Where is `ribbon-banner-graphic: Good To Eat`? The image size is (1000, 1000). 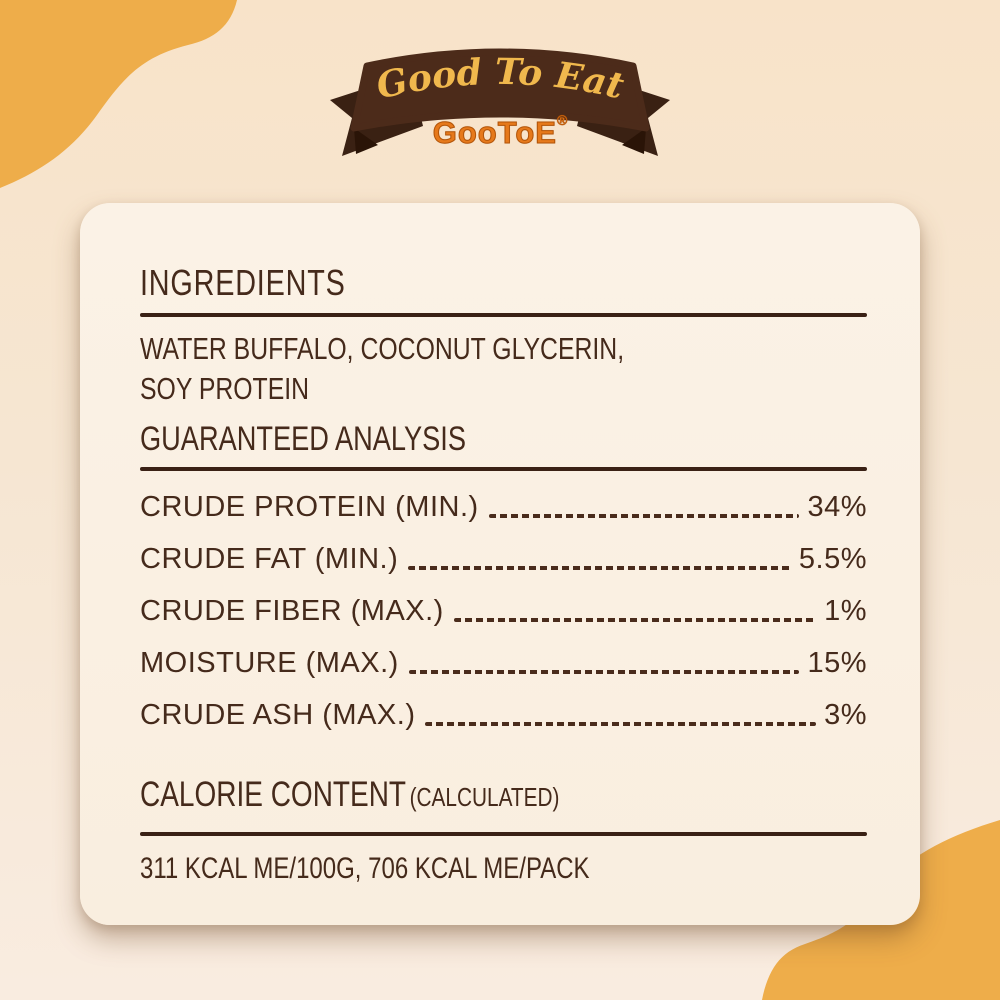 ribbon-banner-graphic: Good To Eat is located at coordinates (500, 102).